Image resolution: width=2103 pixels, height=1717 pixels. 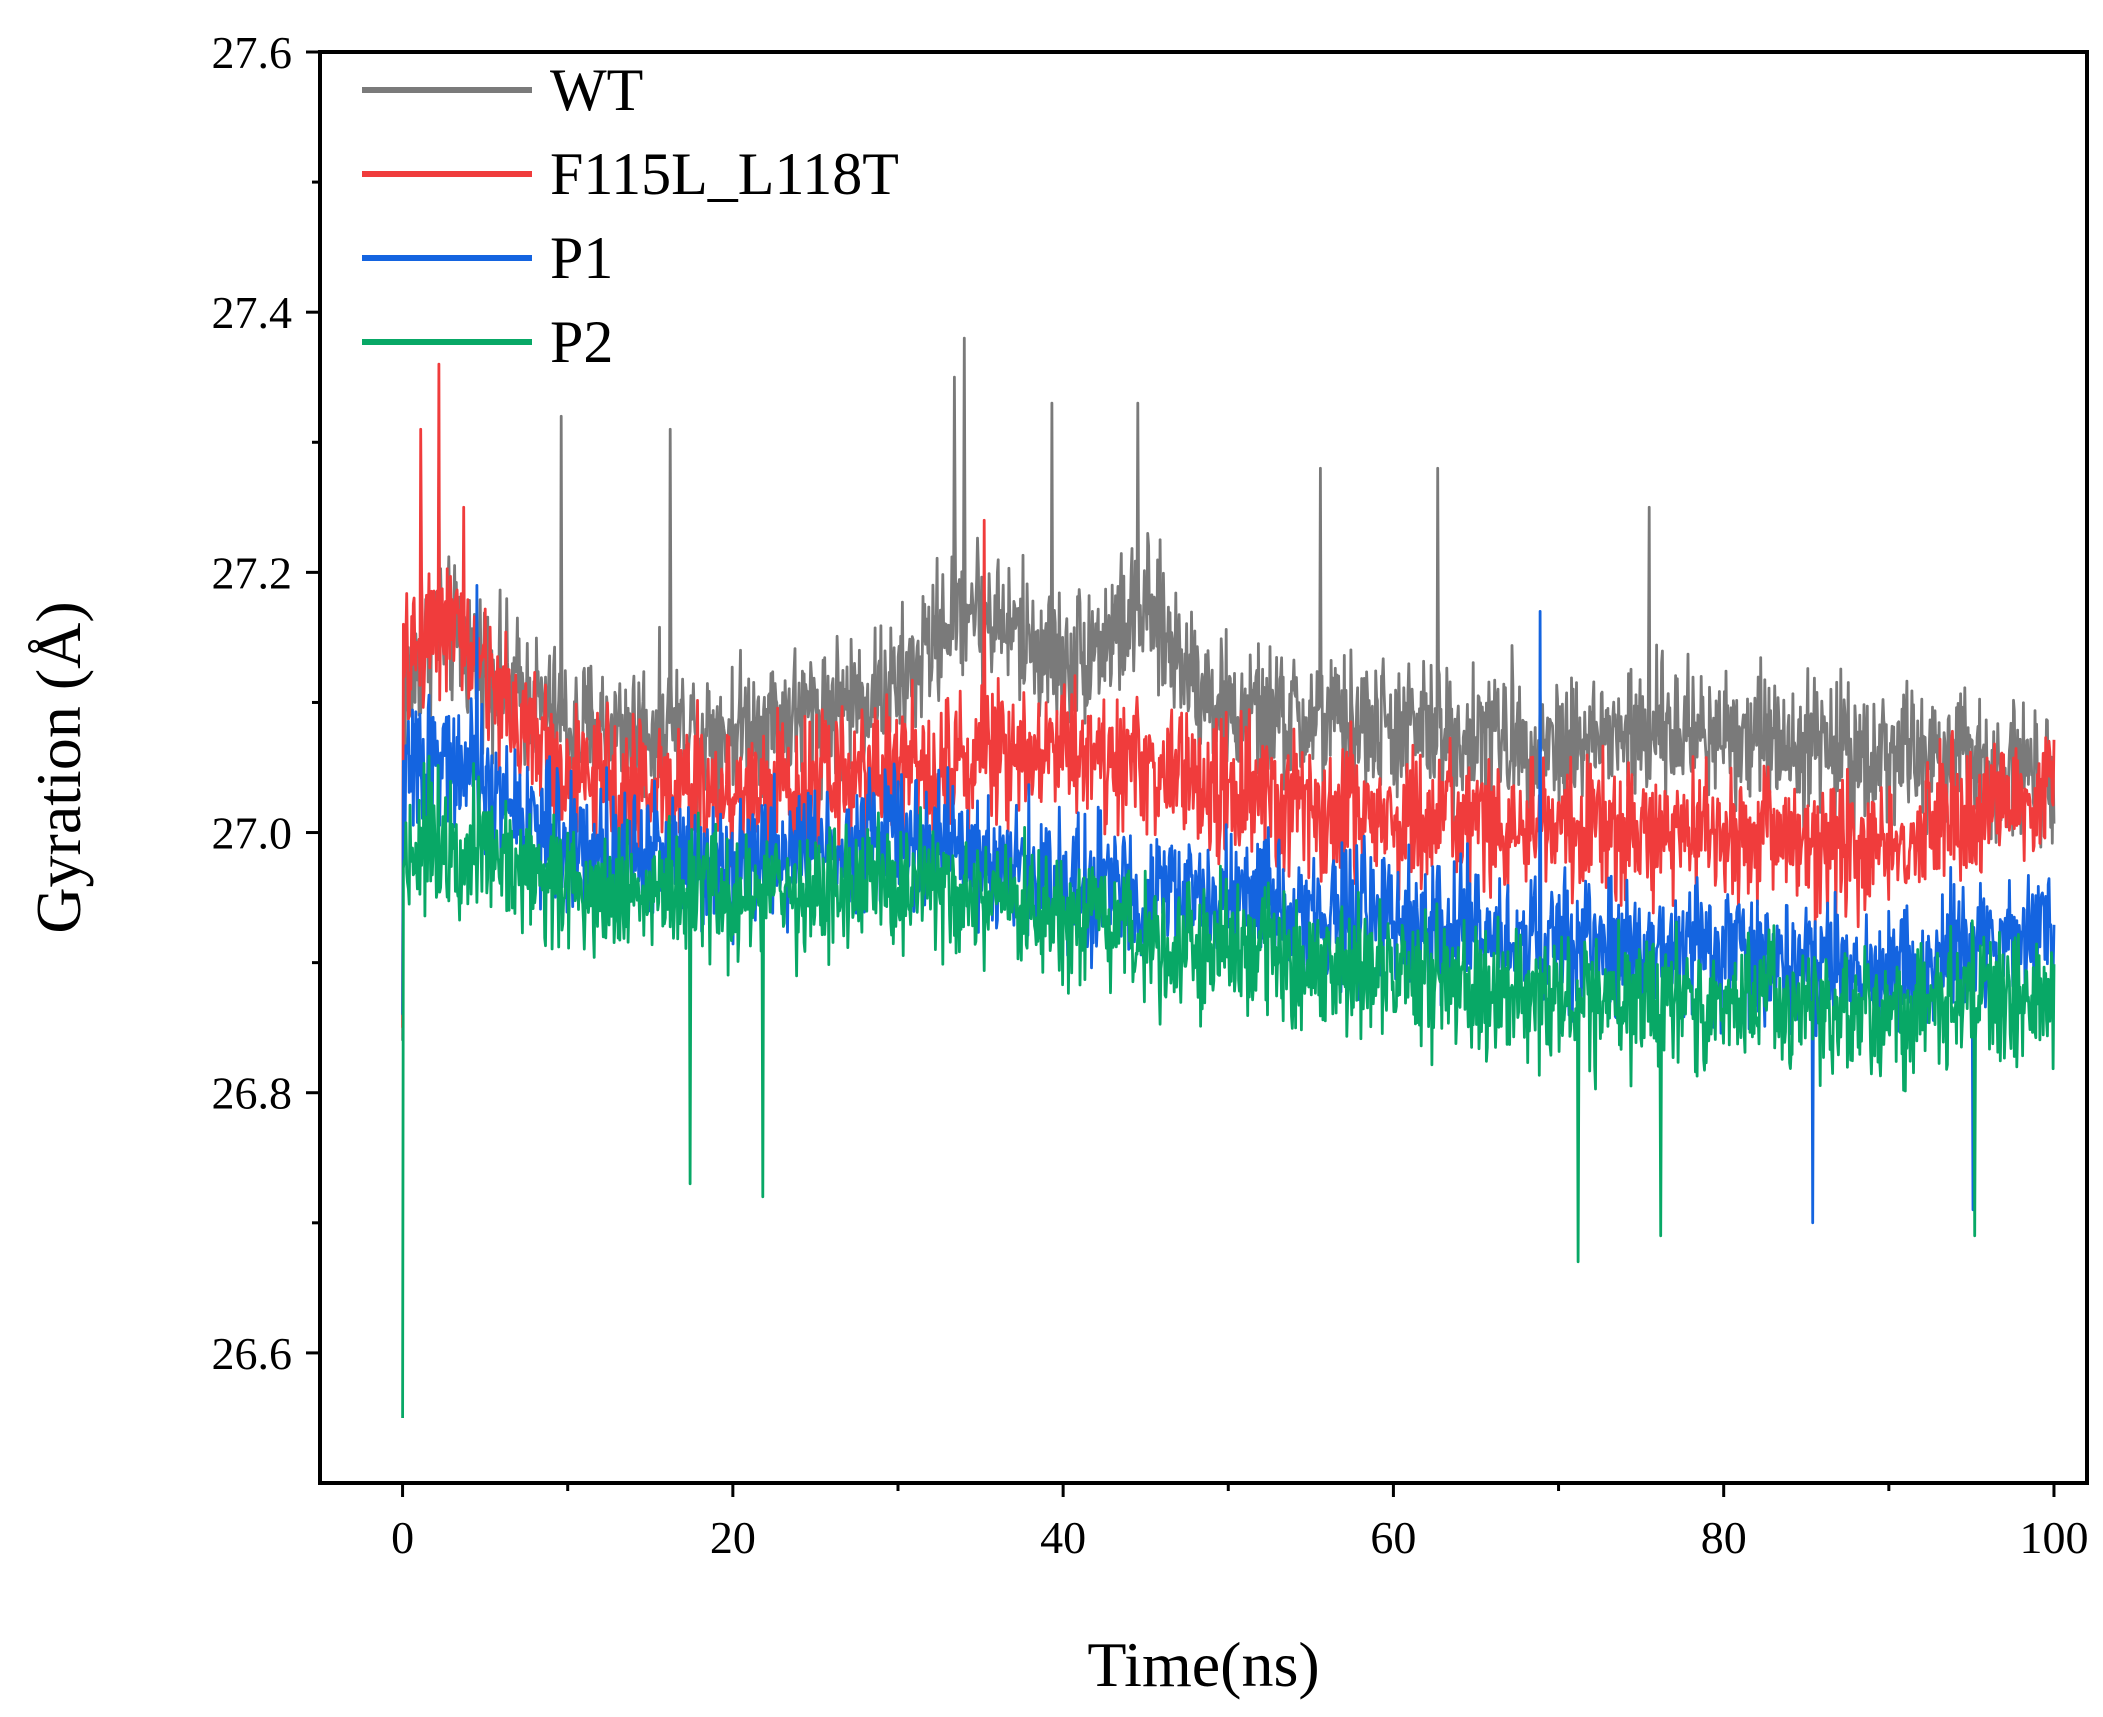 I want to click on y-tick-label: 26.6, so click(x=252, y=1353).